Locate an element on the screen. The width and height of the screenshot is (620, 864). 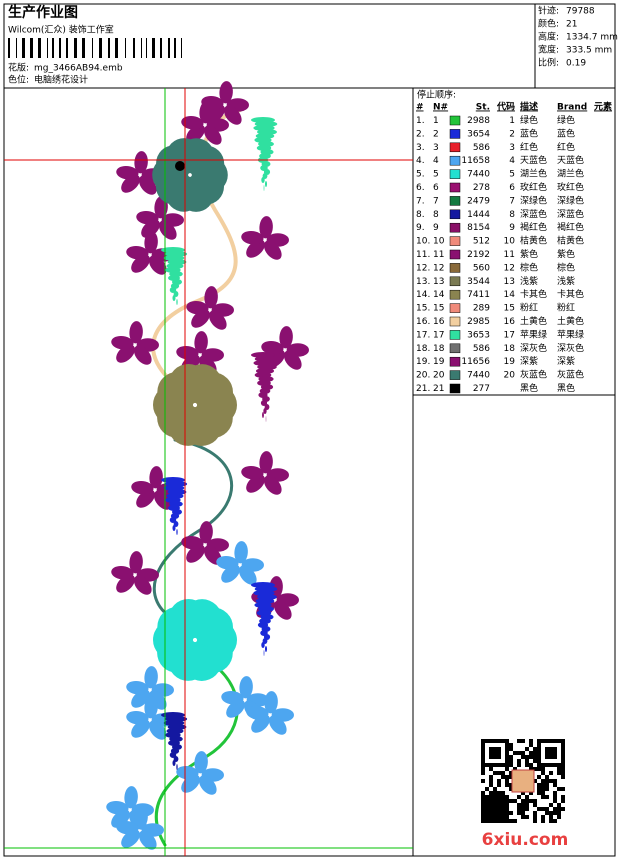
code: 4 is located at coordinates (512, 161).